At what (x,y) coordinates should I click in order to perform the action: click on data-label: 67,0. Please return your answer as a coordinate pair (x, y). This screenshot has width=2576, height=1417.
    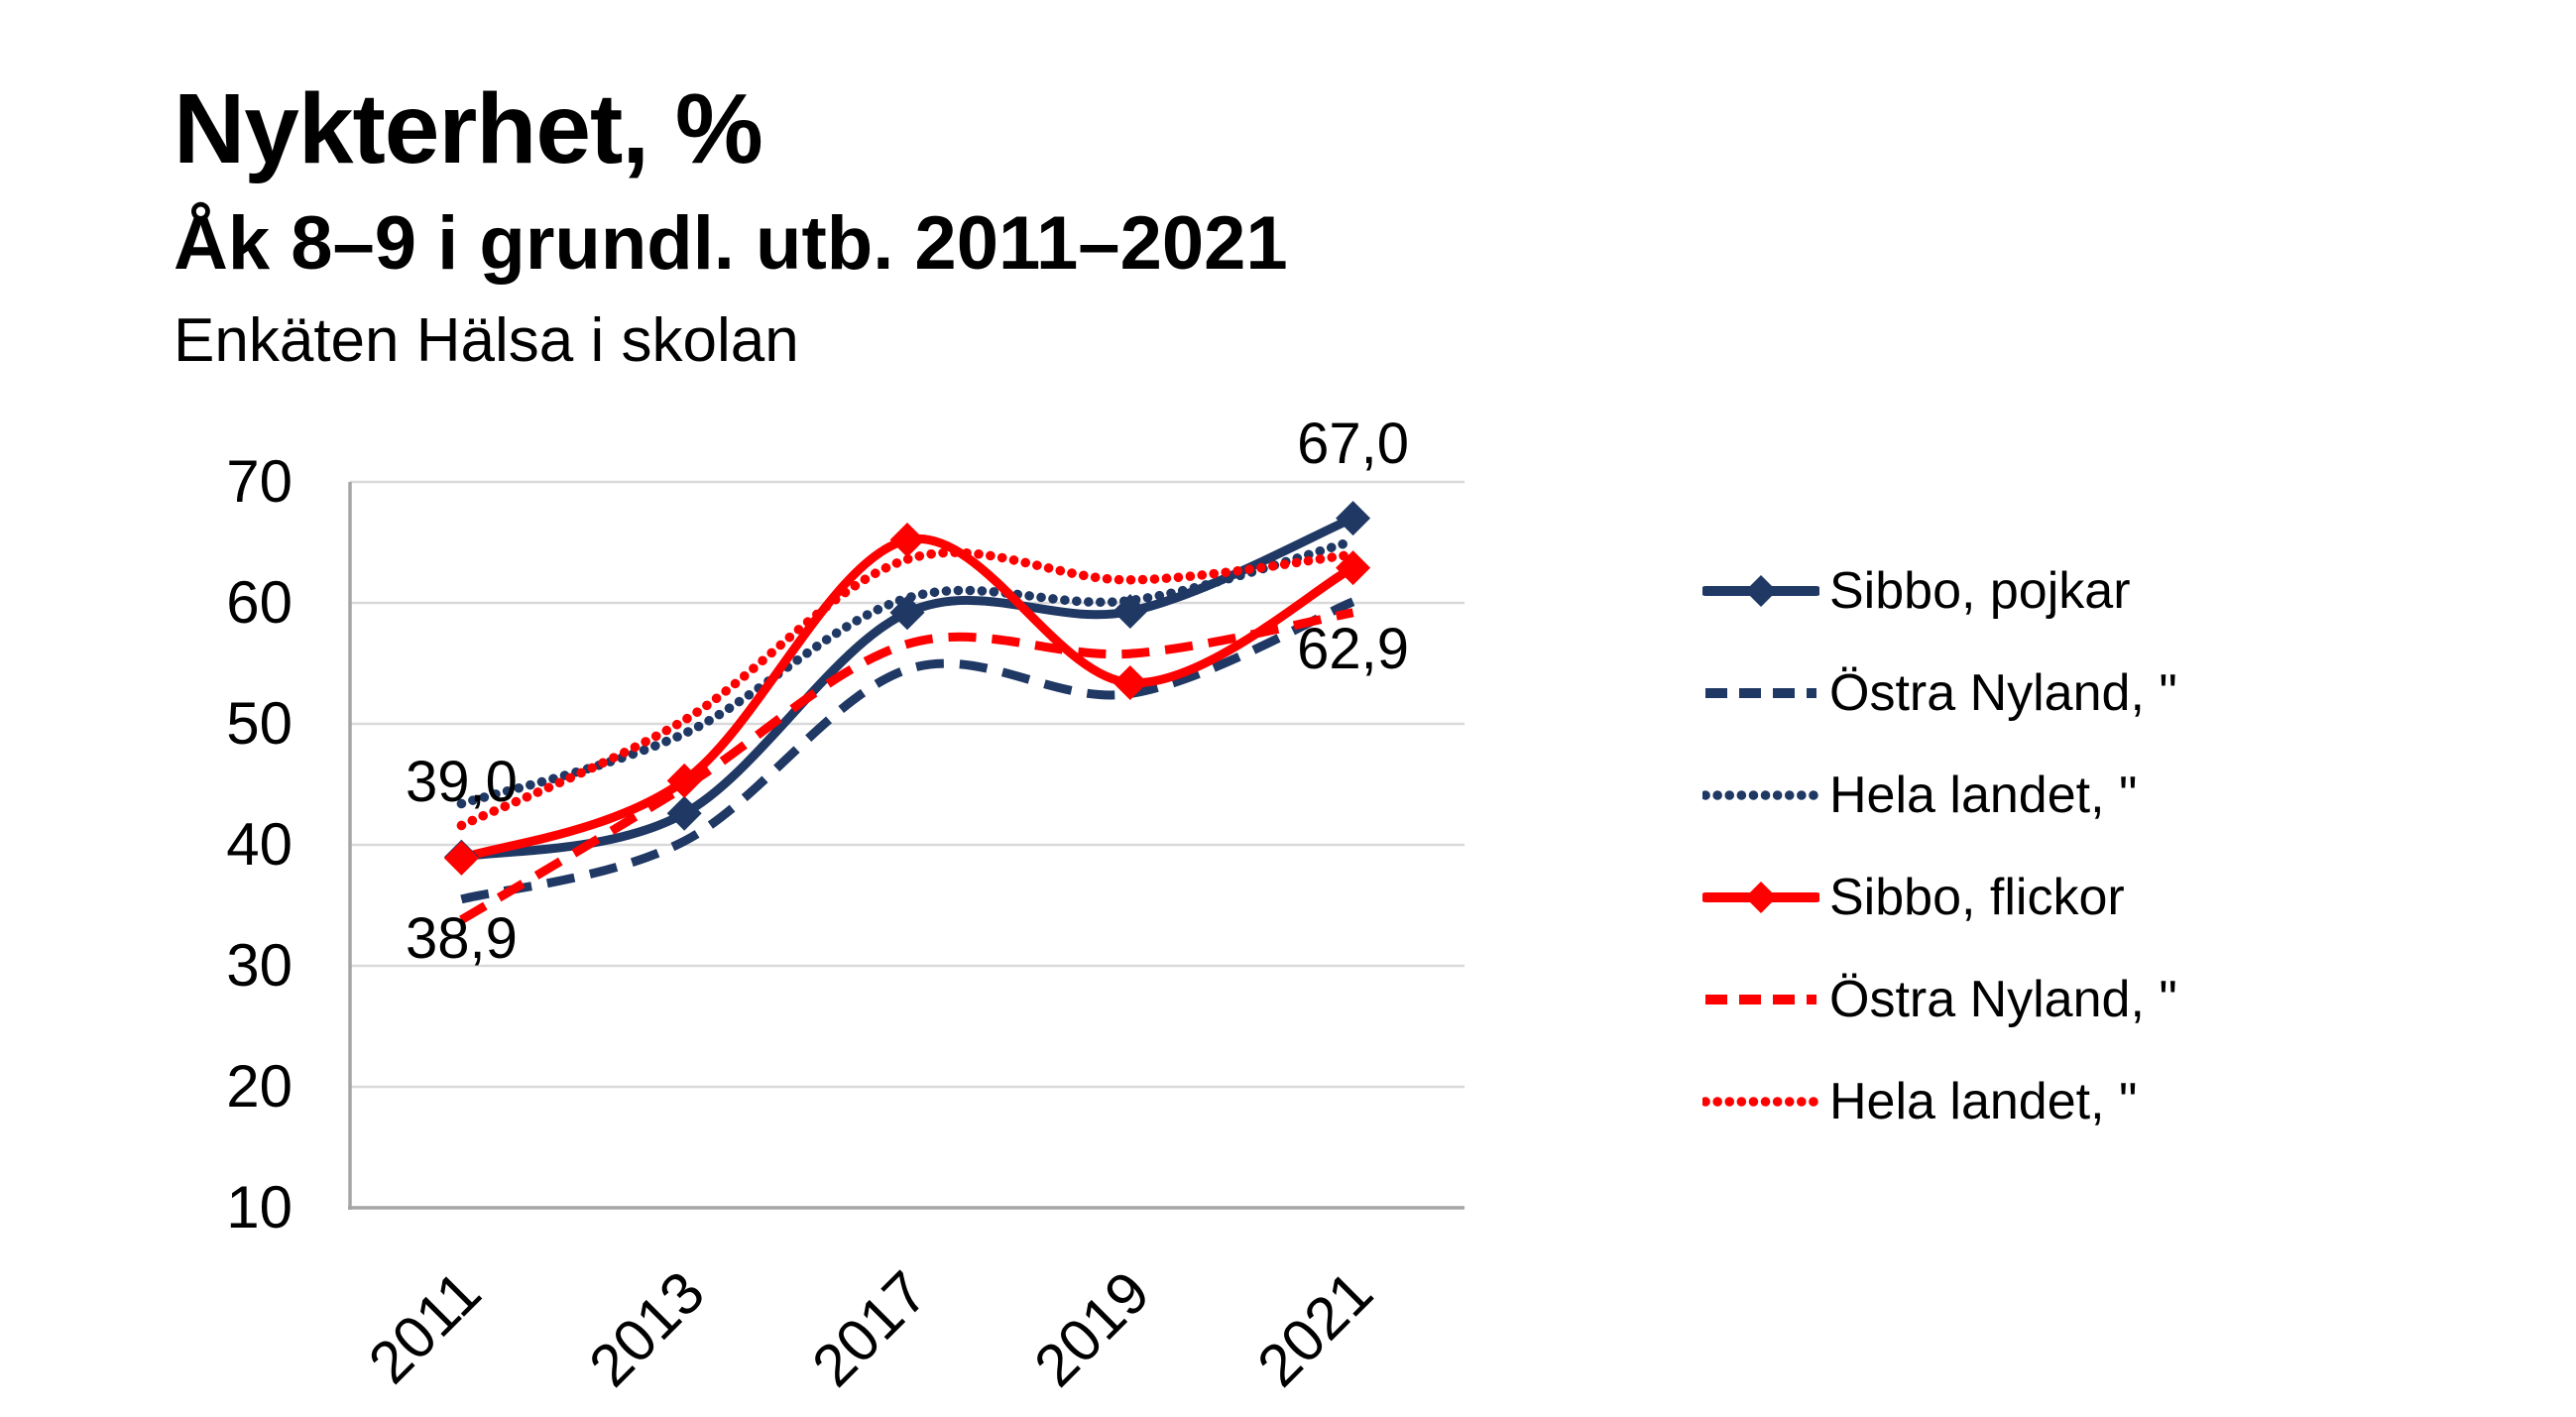
    Looking at the image, I should click on (1353, 443).